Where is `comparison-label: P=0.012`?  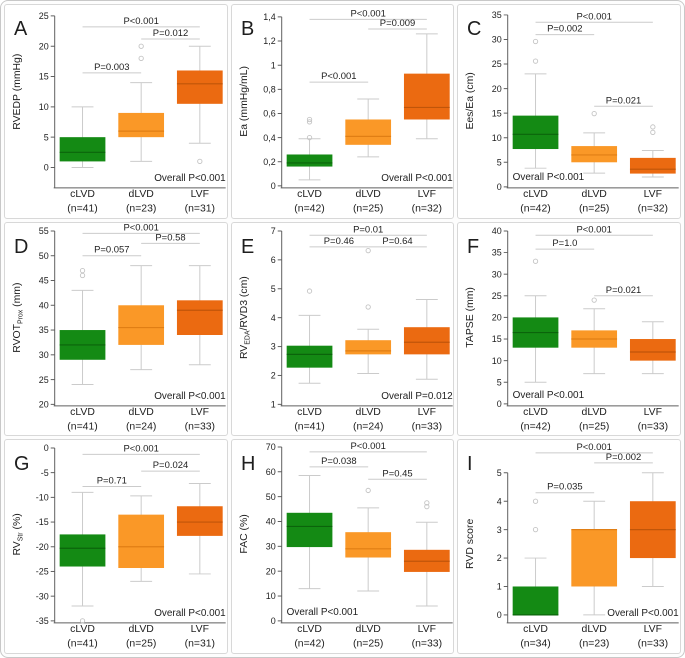
comparison-label: P=0.012 is located at coordinates (170, 33).